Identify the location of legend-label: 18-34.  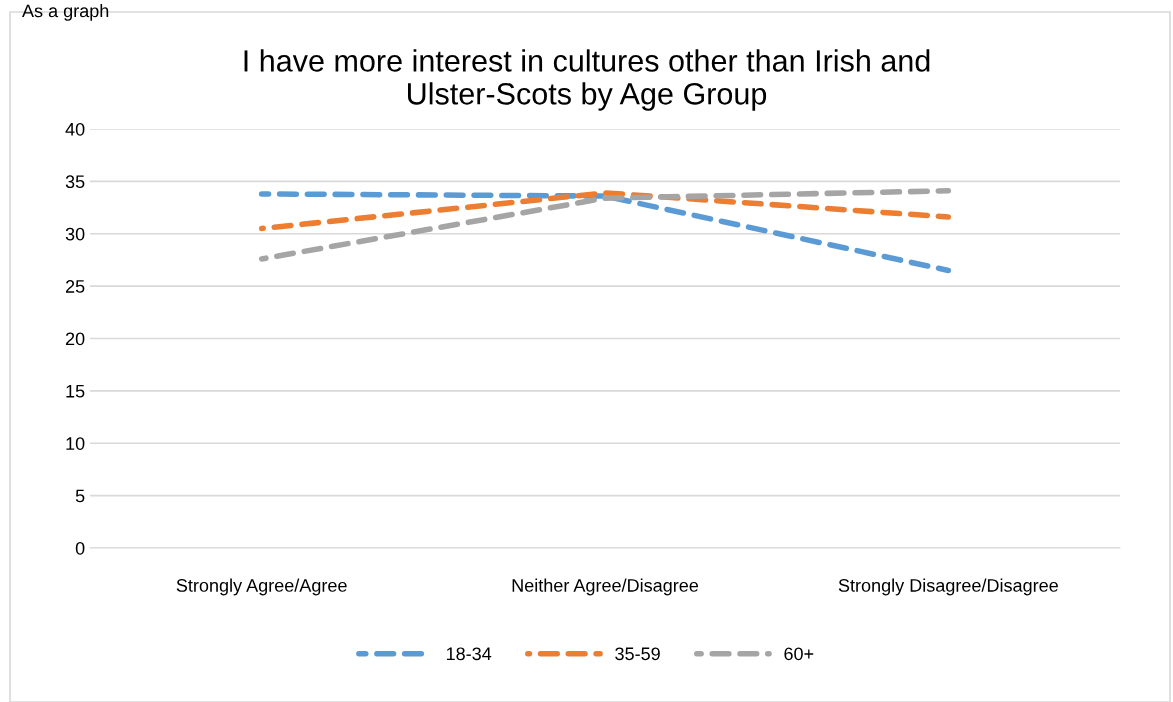
(469, 654).